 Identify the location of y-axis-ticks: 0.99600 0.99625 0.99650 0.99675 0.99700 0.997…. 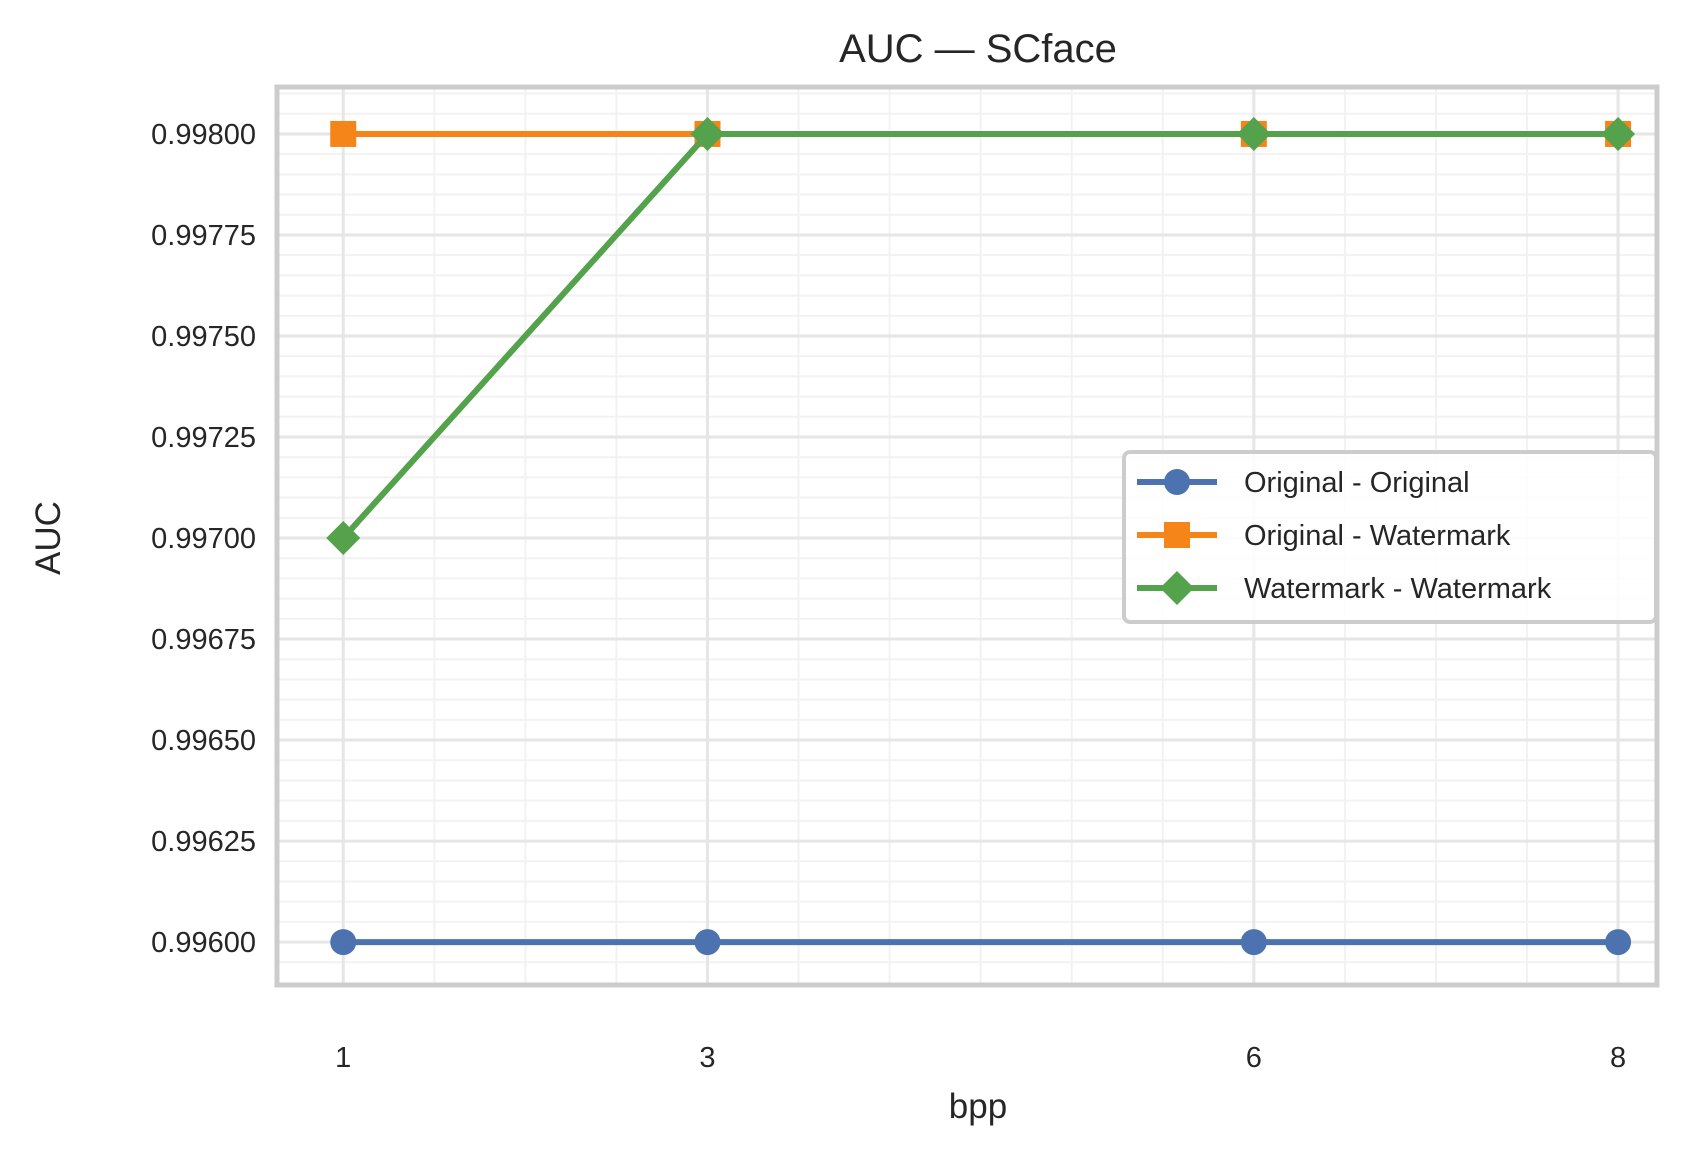
(203, 539).